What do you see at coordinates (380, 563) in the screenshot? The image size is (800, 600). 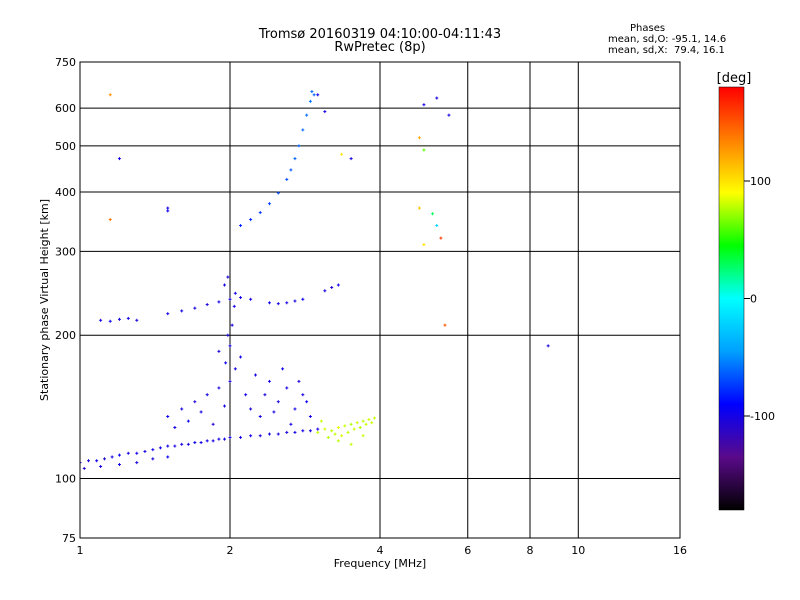 I see `x-axis-label: Frequency [MHz]` at bounding box center [380, 563].